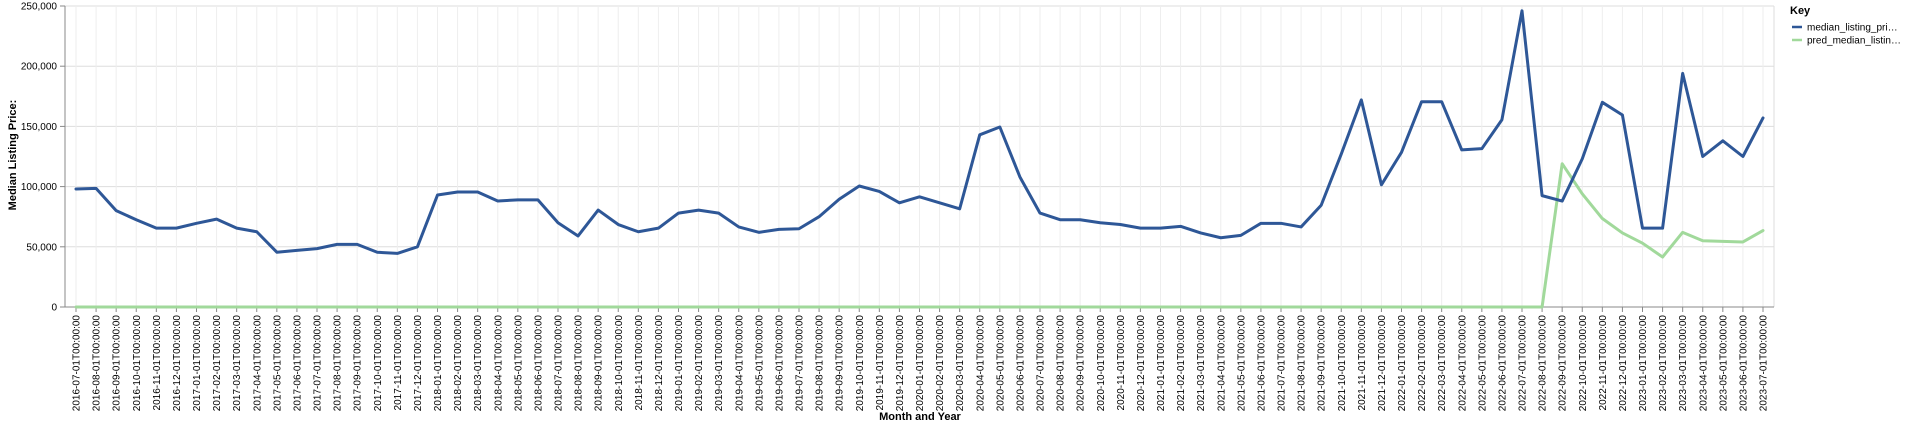 Image resolution: width=1920 pixels, height=429 pixels. What do you see at coordinates (880, 363) in the screenshot?
I see `x-tick-label: 2019-11-01T00:00:00` at bounding box center [880, 363].